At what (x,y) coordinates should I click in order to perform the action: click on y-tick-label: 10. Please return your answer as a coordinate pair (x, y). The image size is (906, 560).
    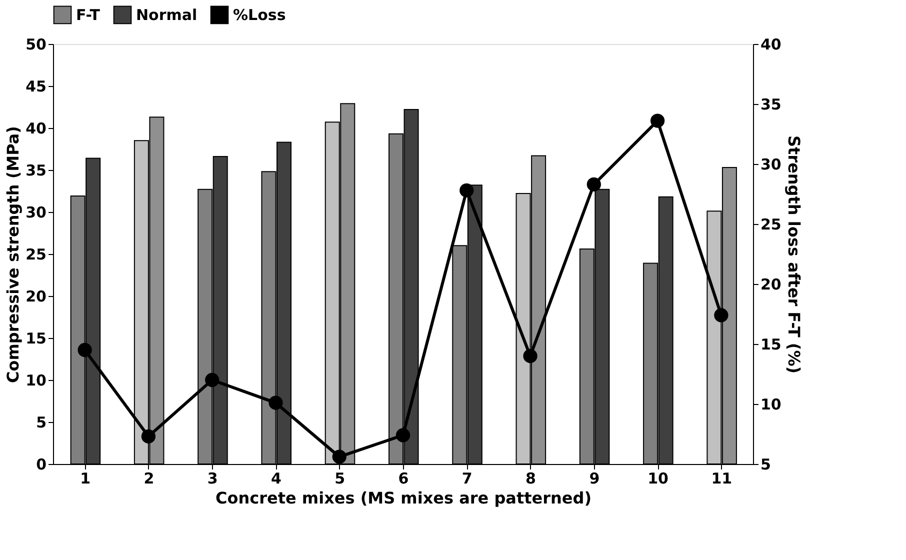
    Looking at the image, I should click on (36, 381).